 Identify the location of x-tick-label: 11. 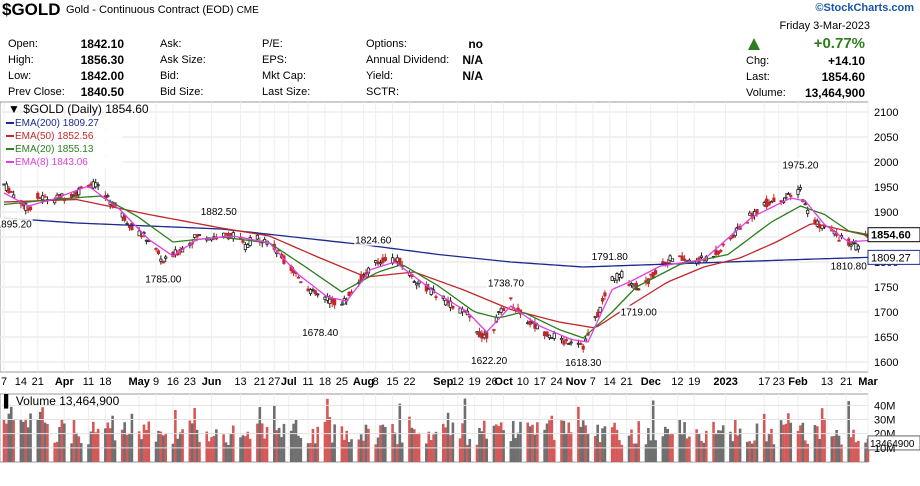
(307, 382).